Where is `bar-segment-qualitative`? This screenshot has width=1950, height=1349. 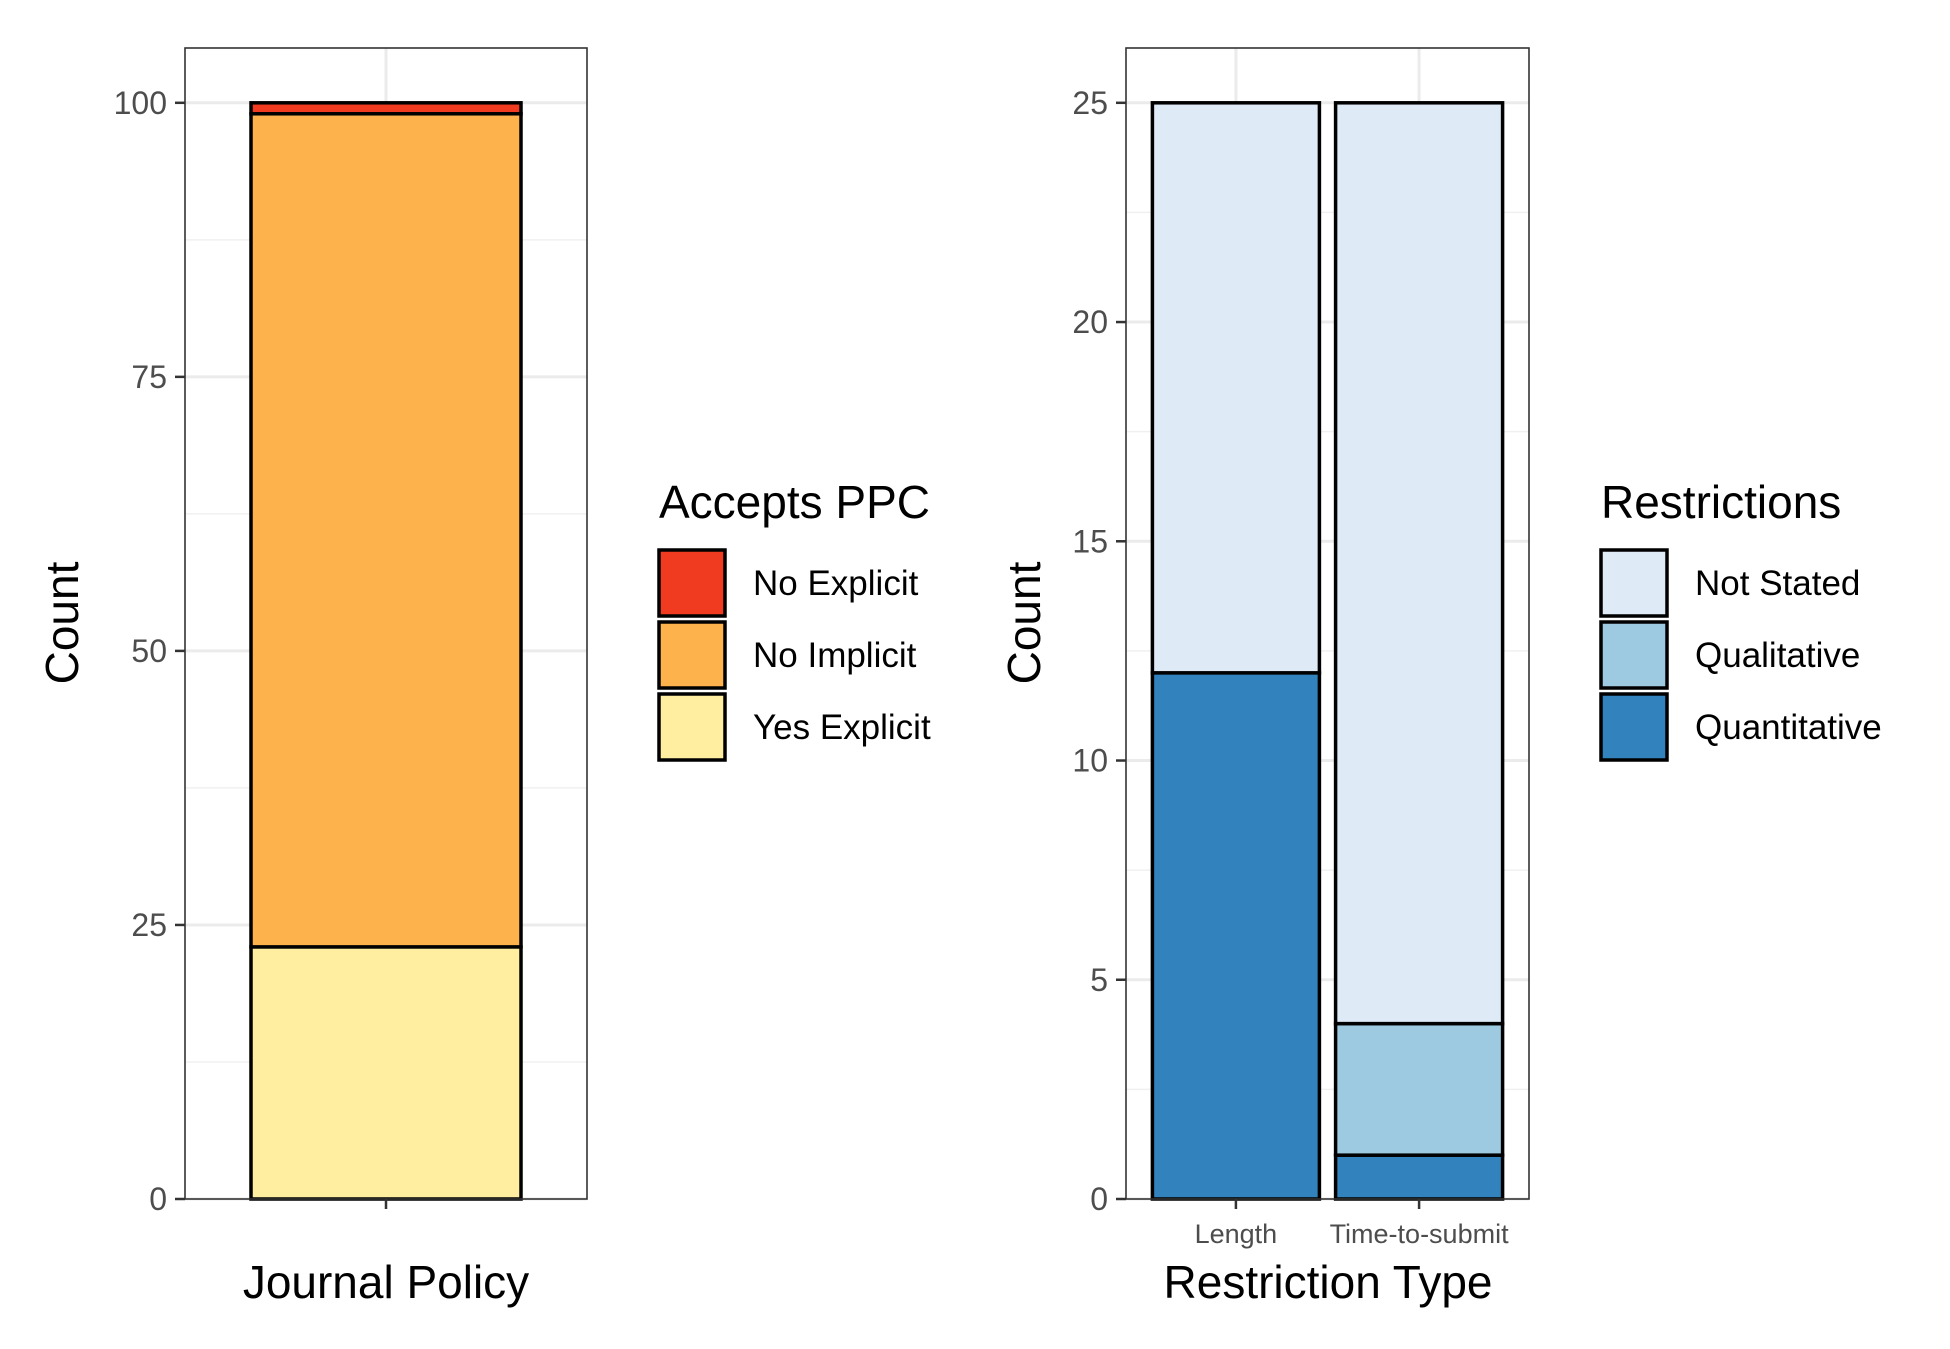
bar-segment-qualitative is located at coordinates (1419, 1089).